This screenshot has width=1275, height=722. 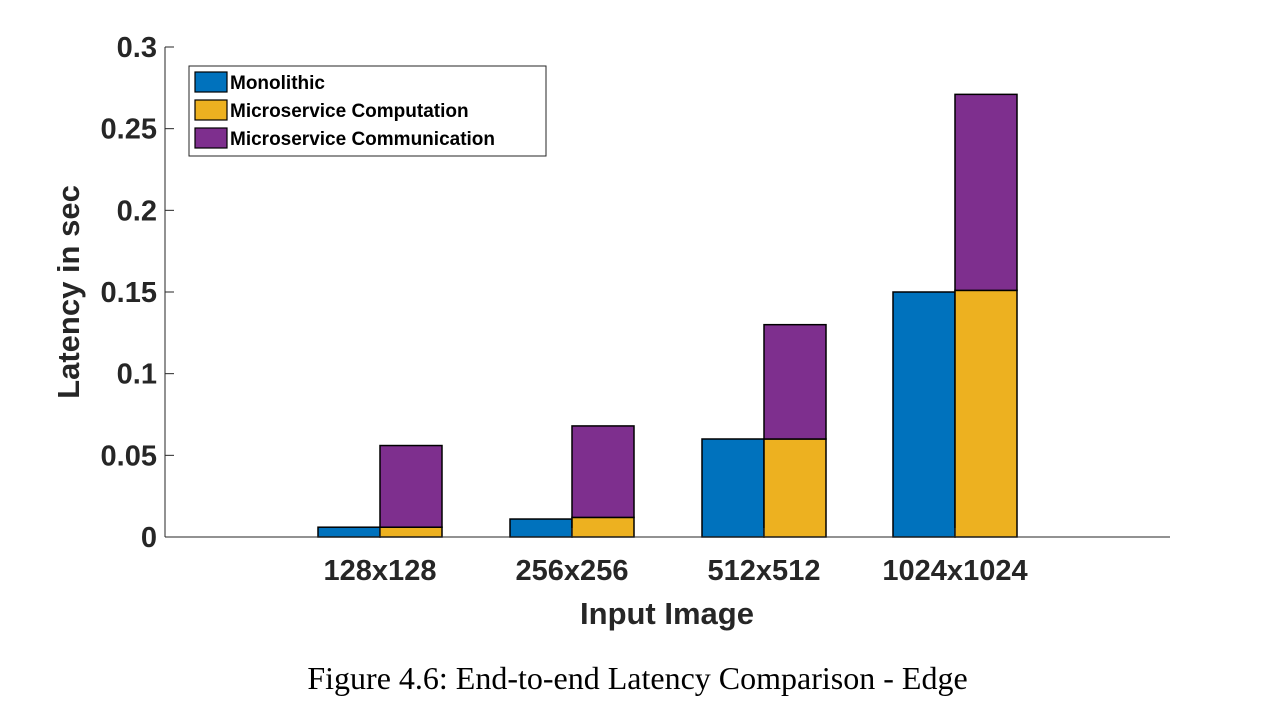 What do you see at coordinates (676, 557) in the screenshot?
I see `x-ticks-group: 128x128 256x256 512x512 1024x1024` at bounding box center [676, 557].